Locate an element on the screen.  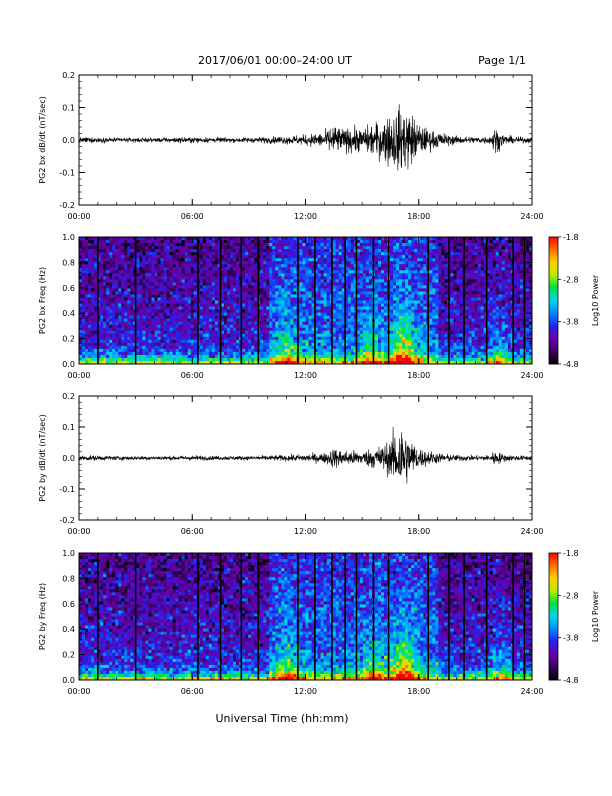
y-tick-label: 0.2 is located at coordinates (68, 75).